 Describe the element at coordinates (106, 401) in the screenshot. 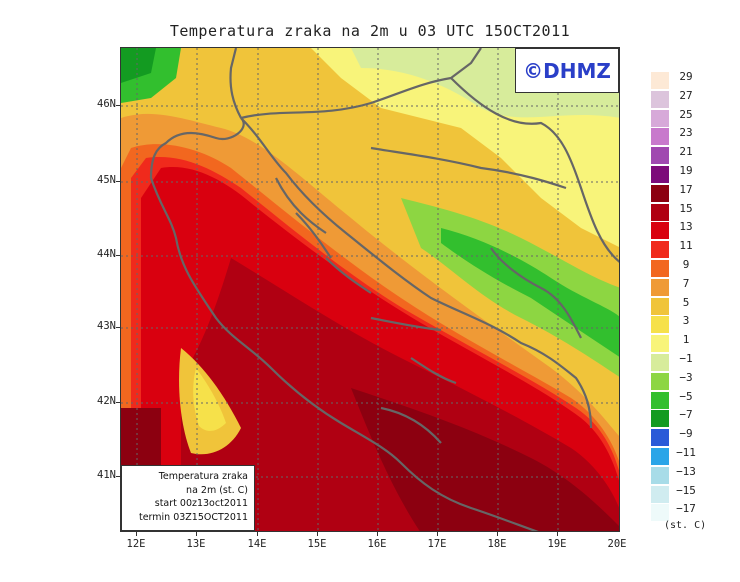

I see `lat-label-42n: 42N` at that location.